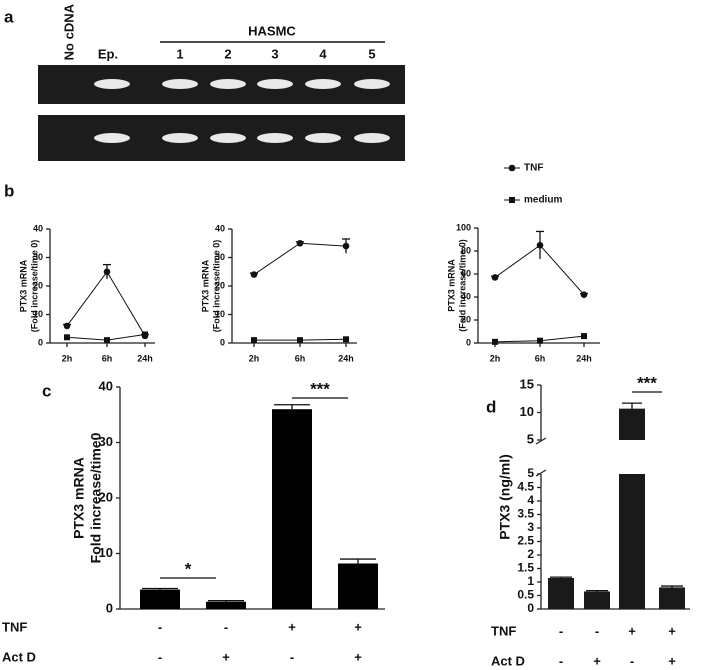 Image resolution: width=709 pixels, height=670 pixels. Describe the element at coordinates (227, 53) in the screenshot. I see `lane-label: 2` at that location.